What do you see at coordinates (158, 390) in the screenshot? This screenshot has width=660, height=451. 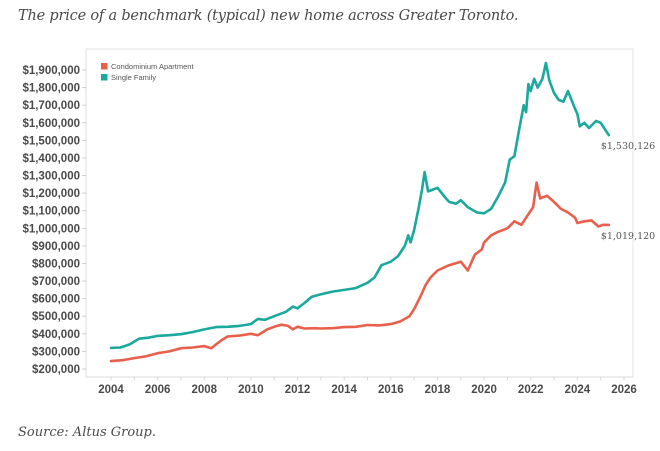 I see `x-tick-label: 2006` at bounding box center [158, 390].